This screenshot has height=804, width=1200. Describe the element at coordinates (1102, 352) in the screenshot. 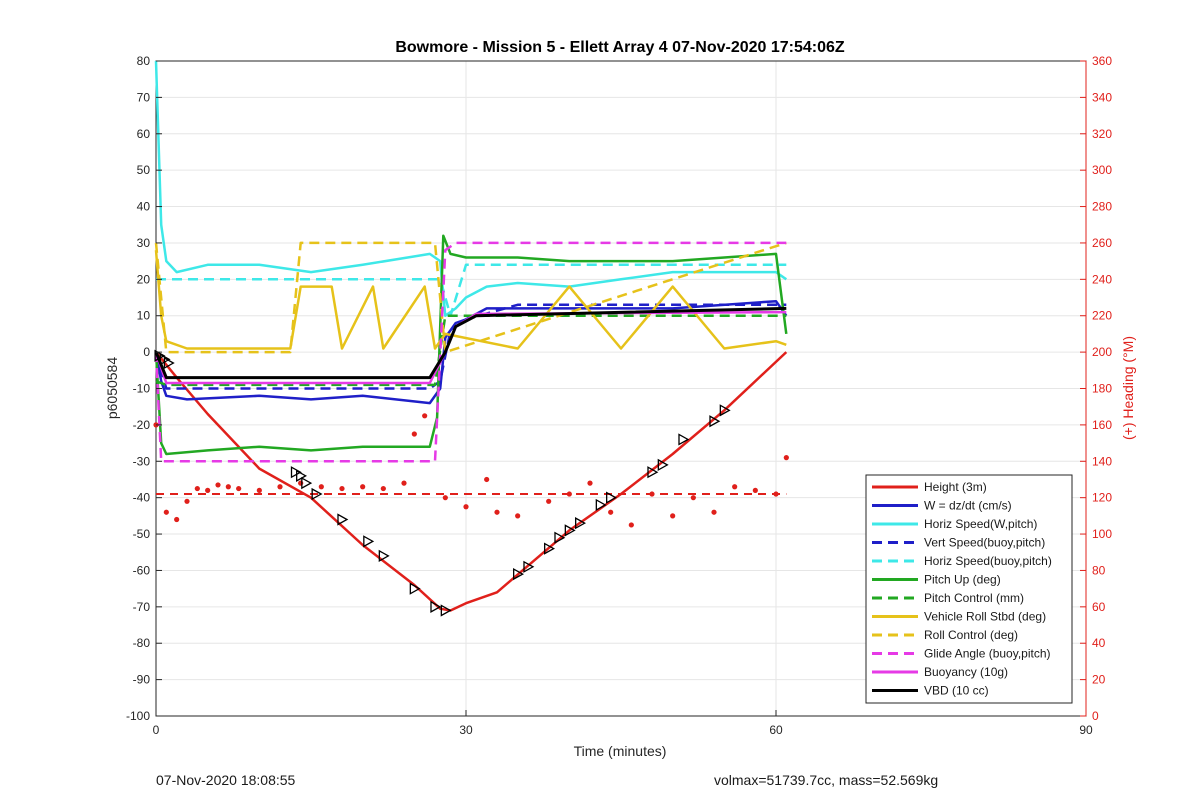

I see `y2-tick-label: 200` at that location.